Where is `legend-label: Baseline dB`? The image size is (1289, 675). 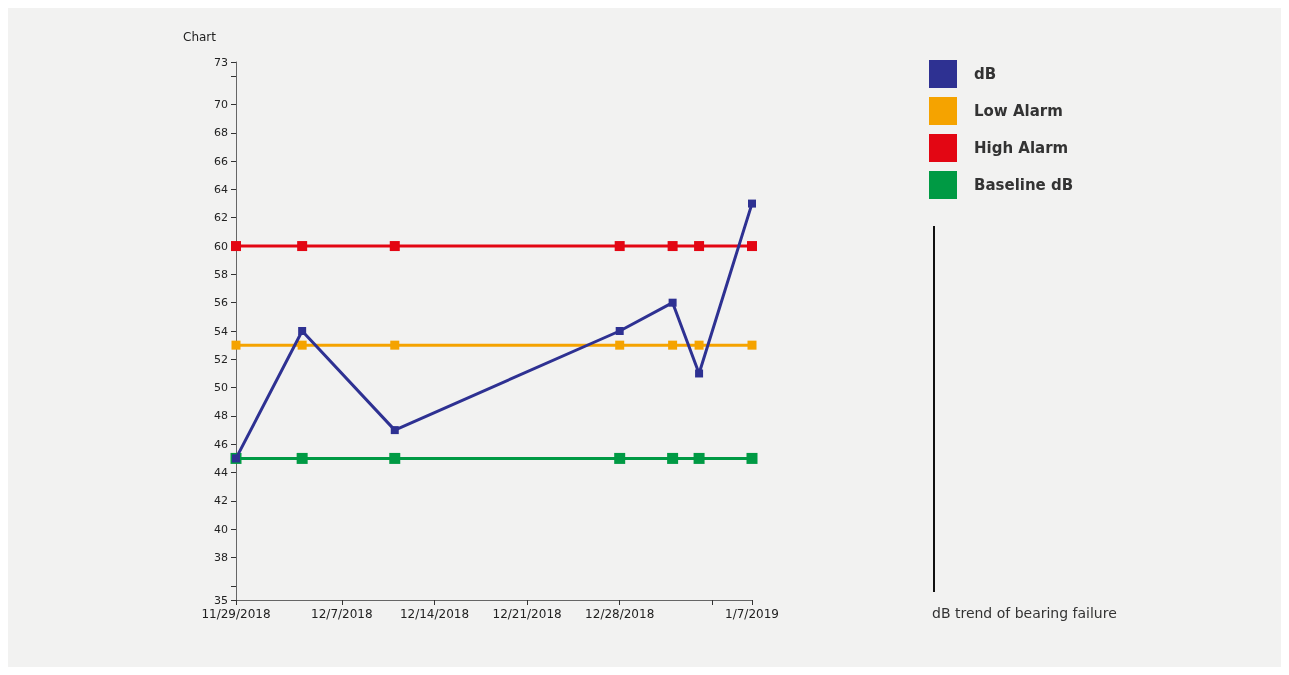
legend-label: Baseline dB is located at coordinates (1024, 185).